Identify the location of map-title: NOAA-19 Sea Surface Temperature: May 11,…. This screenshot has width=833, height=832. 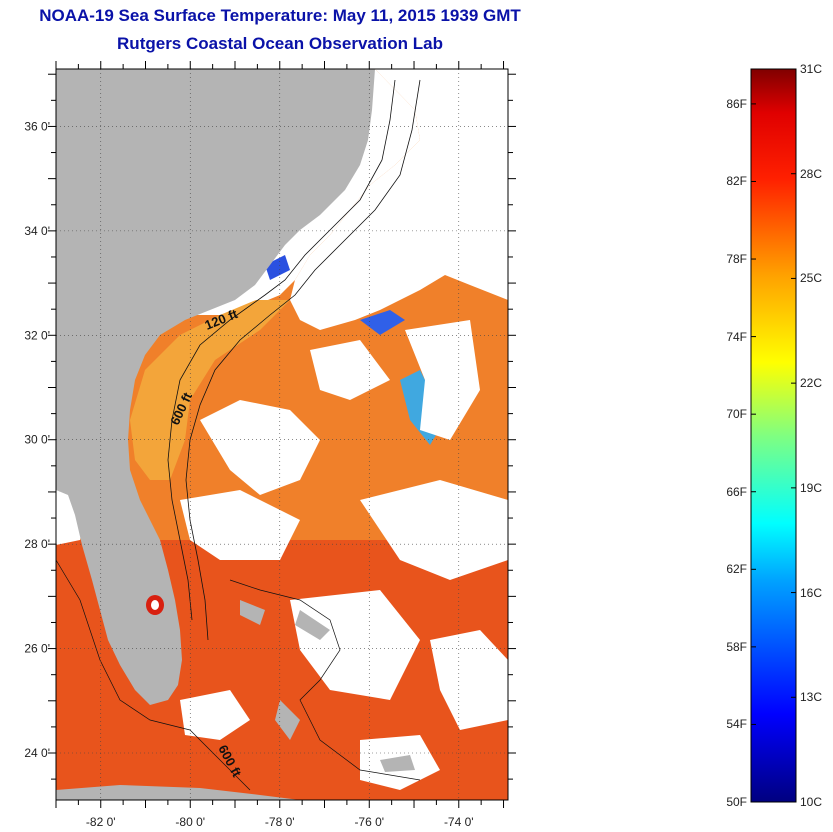
(280, 15).